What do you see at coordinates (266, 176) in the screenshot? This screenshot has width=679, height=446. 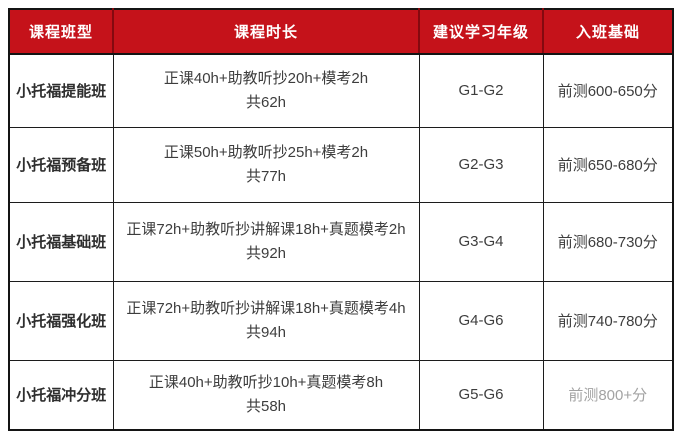 I see `duration-line2: 共77h` at bounding box center [266, 176].